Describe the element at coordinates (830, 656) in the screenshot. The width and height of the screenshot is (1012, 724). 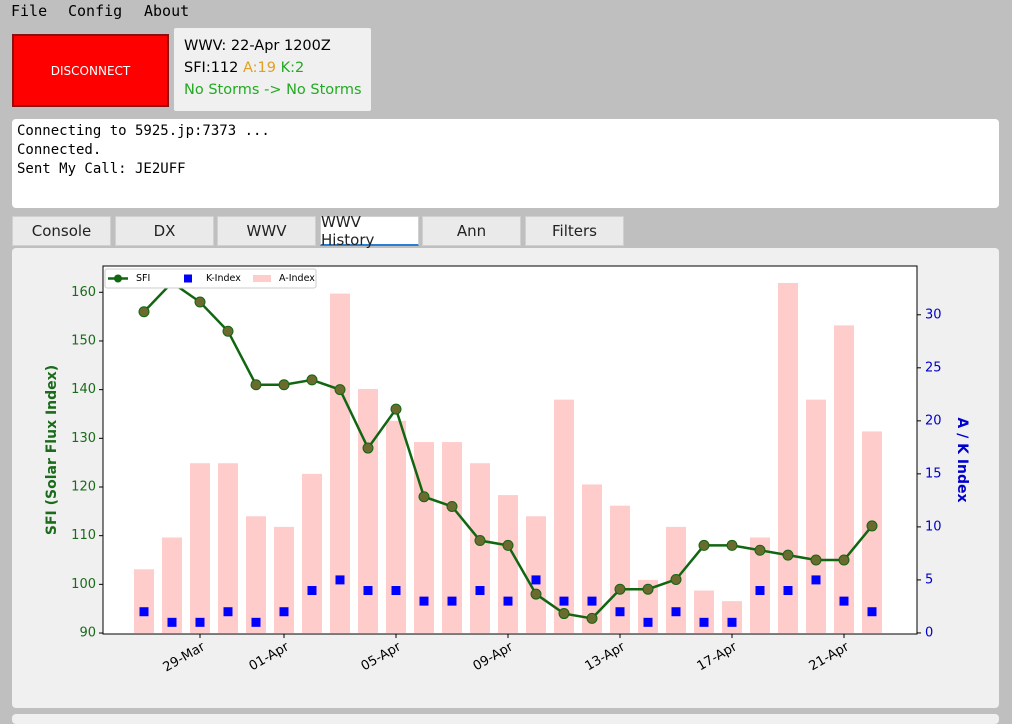
I see `x-tick-label: 21-Apr` at that location.